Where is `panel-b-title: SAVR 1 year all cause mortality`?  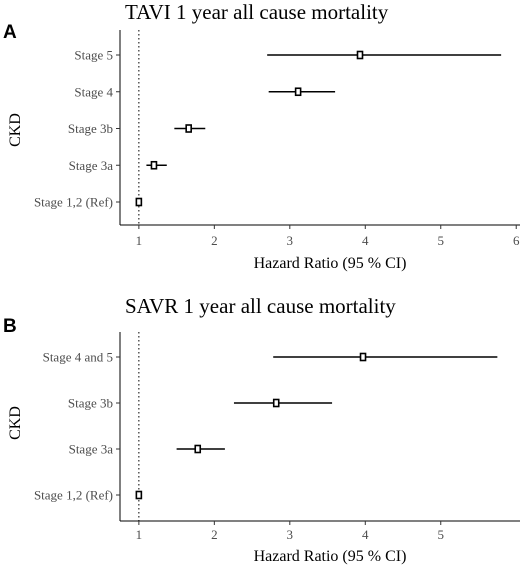 panel-b-title: SAVR 1 year all cause mortality is located at coordinates (260, 306).